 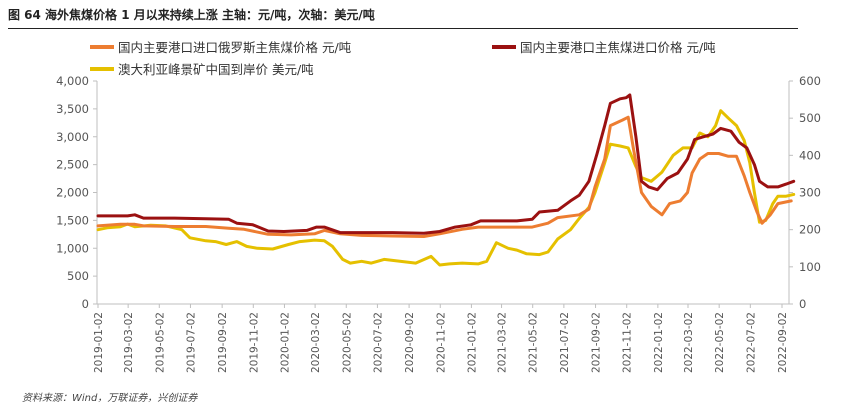 What do you see at coordinates (810, 230) in the screenshot?
I see `y-right-tick-label: 200` at bounding box center [810, 230].